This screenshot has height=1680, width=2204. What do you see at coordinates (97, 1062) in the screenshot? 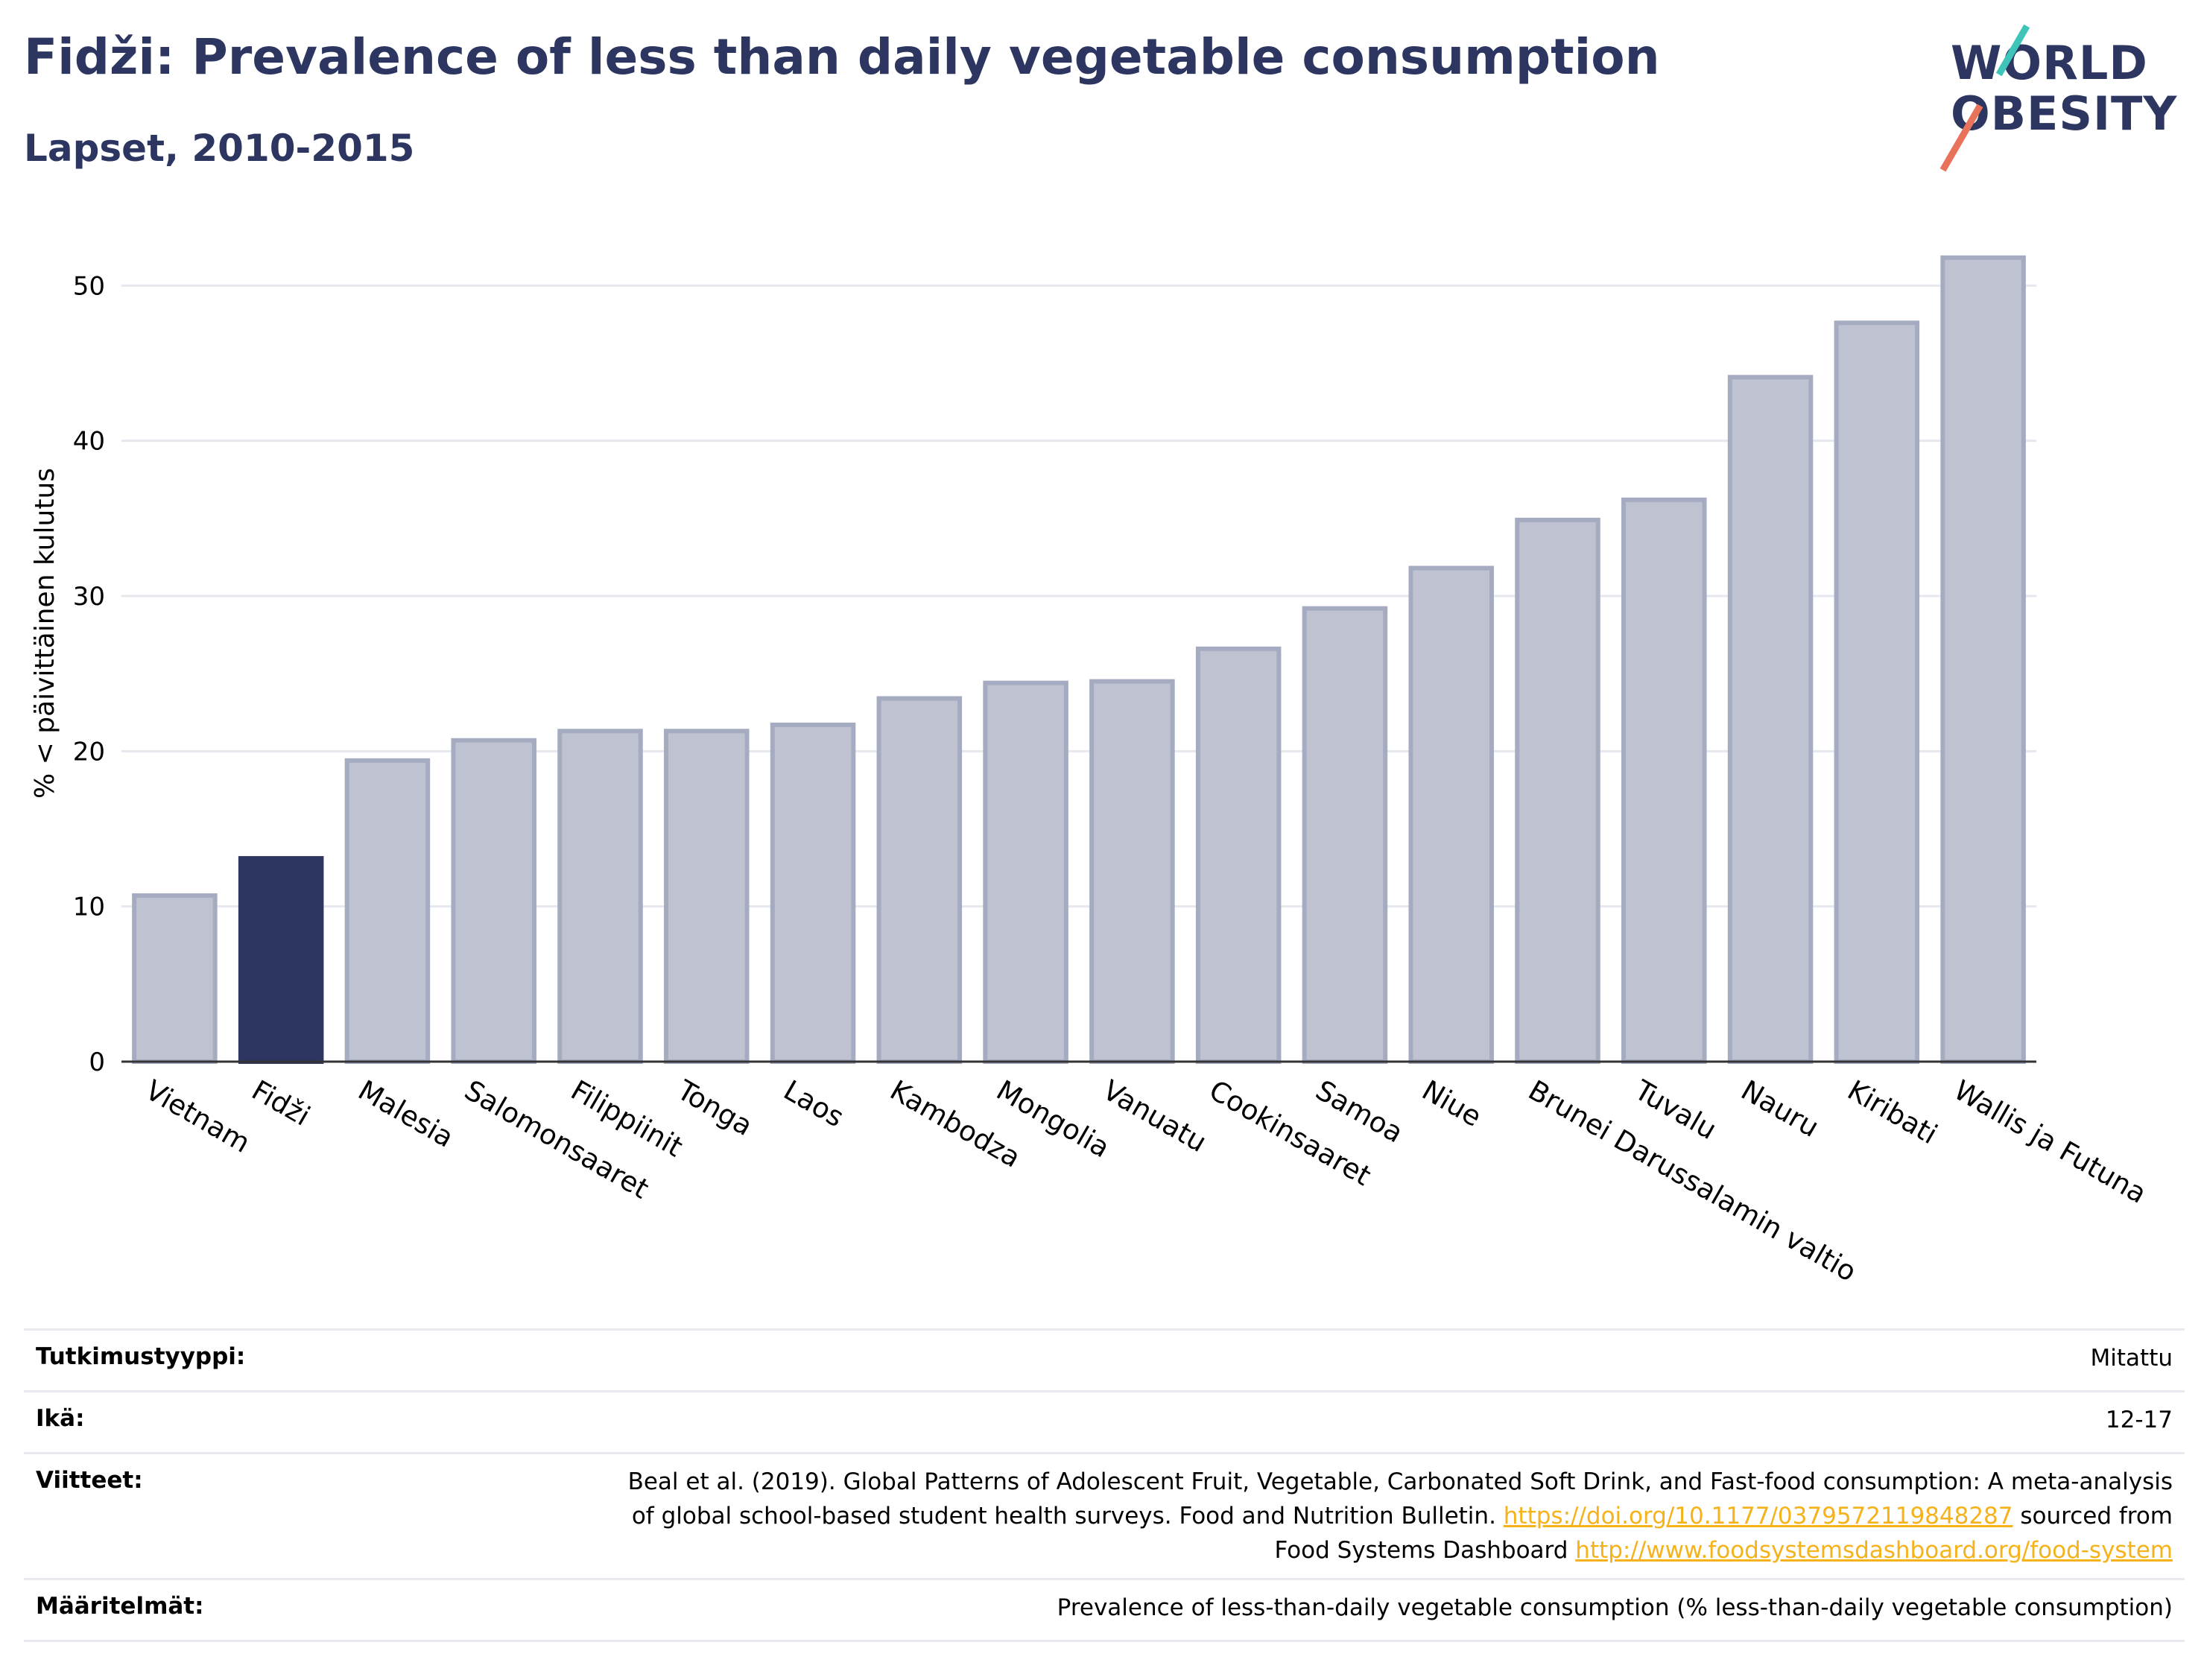
I see `y-tick-label: 0` at bounding box center [97, 1062].